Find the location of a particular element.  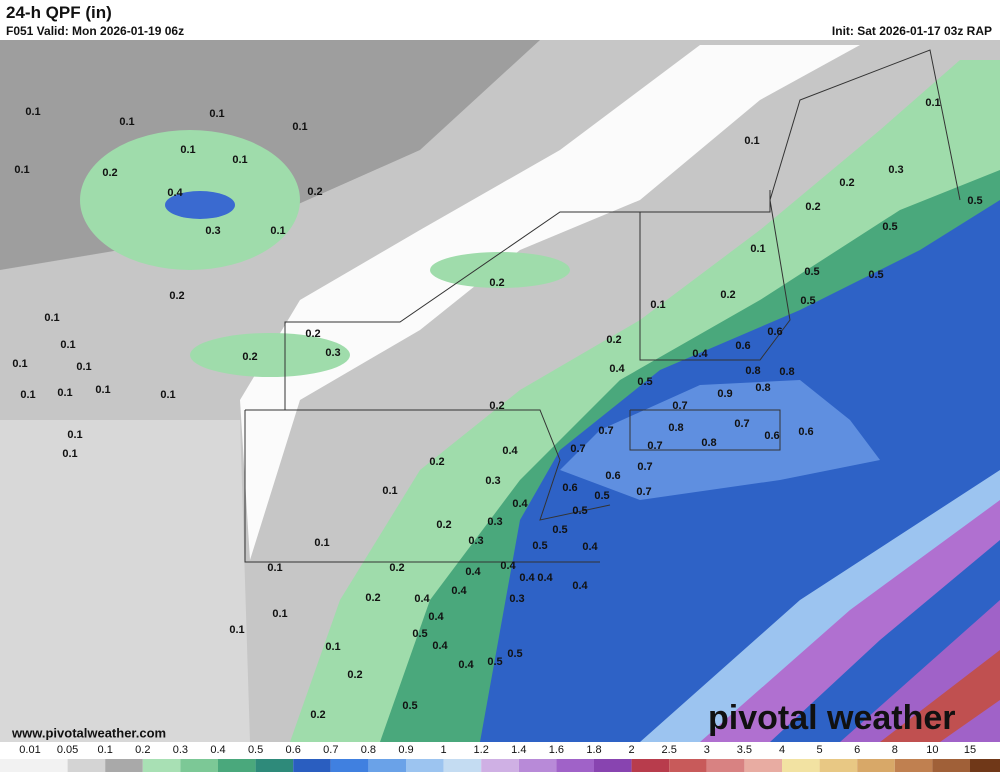

colorbar-label: 15 is located at coordinates (970, 750).